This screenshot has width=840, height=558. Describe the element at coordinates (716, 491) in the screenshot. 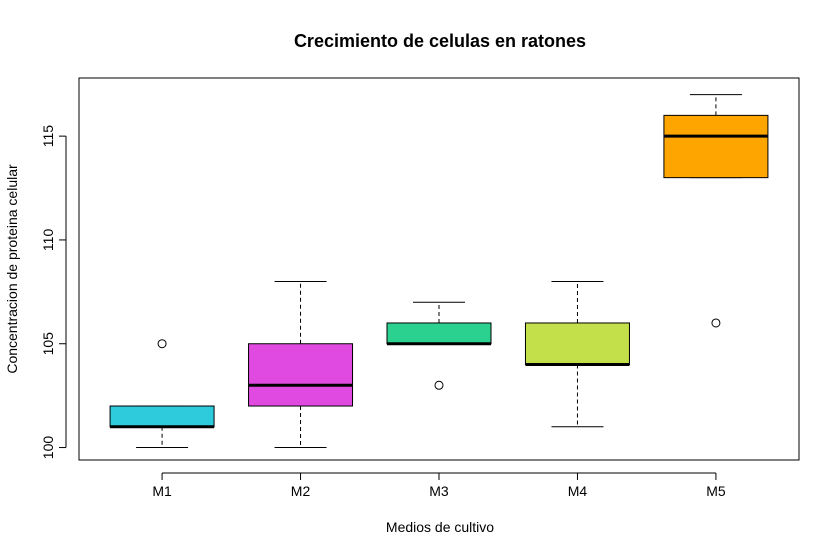

I see `x-tick-label: M5` at that location.